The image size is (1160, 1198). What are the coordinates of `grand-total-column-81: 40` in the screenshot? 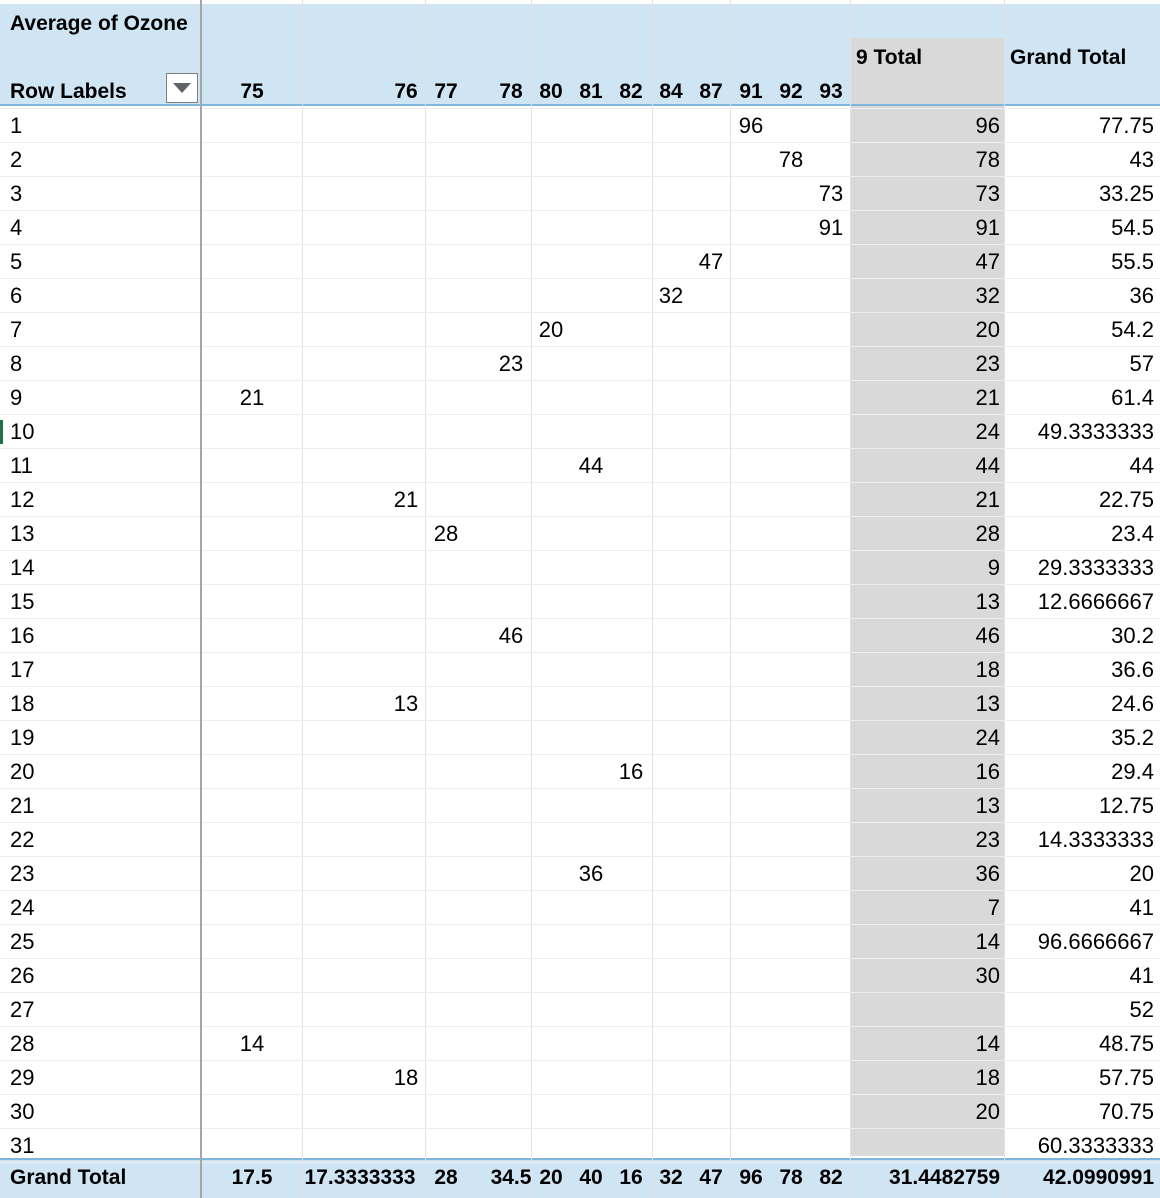 It's located at (591, 1177).